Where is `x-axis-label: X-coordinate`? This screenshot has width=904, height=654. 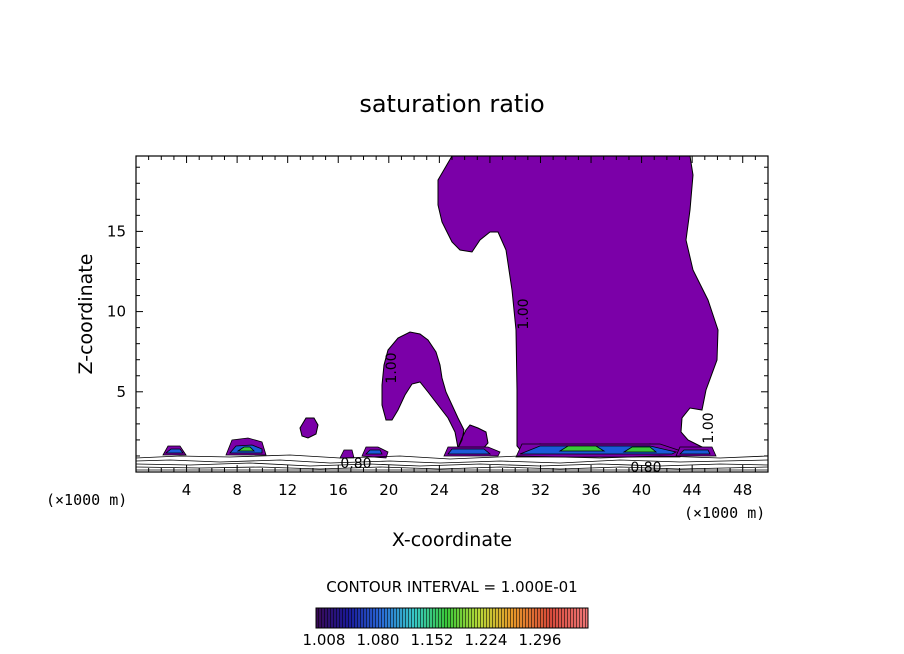 x-axis-label: X-coordinate is located at coordinates (452, 540).